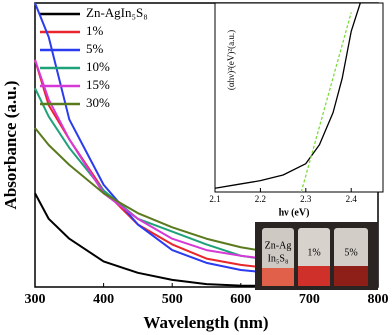 The width and height of the screenshot is (392, 335). Describe the element at coordinates (294, 212) in the screenshot. I see `inset-x-label: hν (eV)` at that location.